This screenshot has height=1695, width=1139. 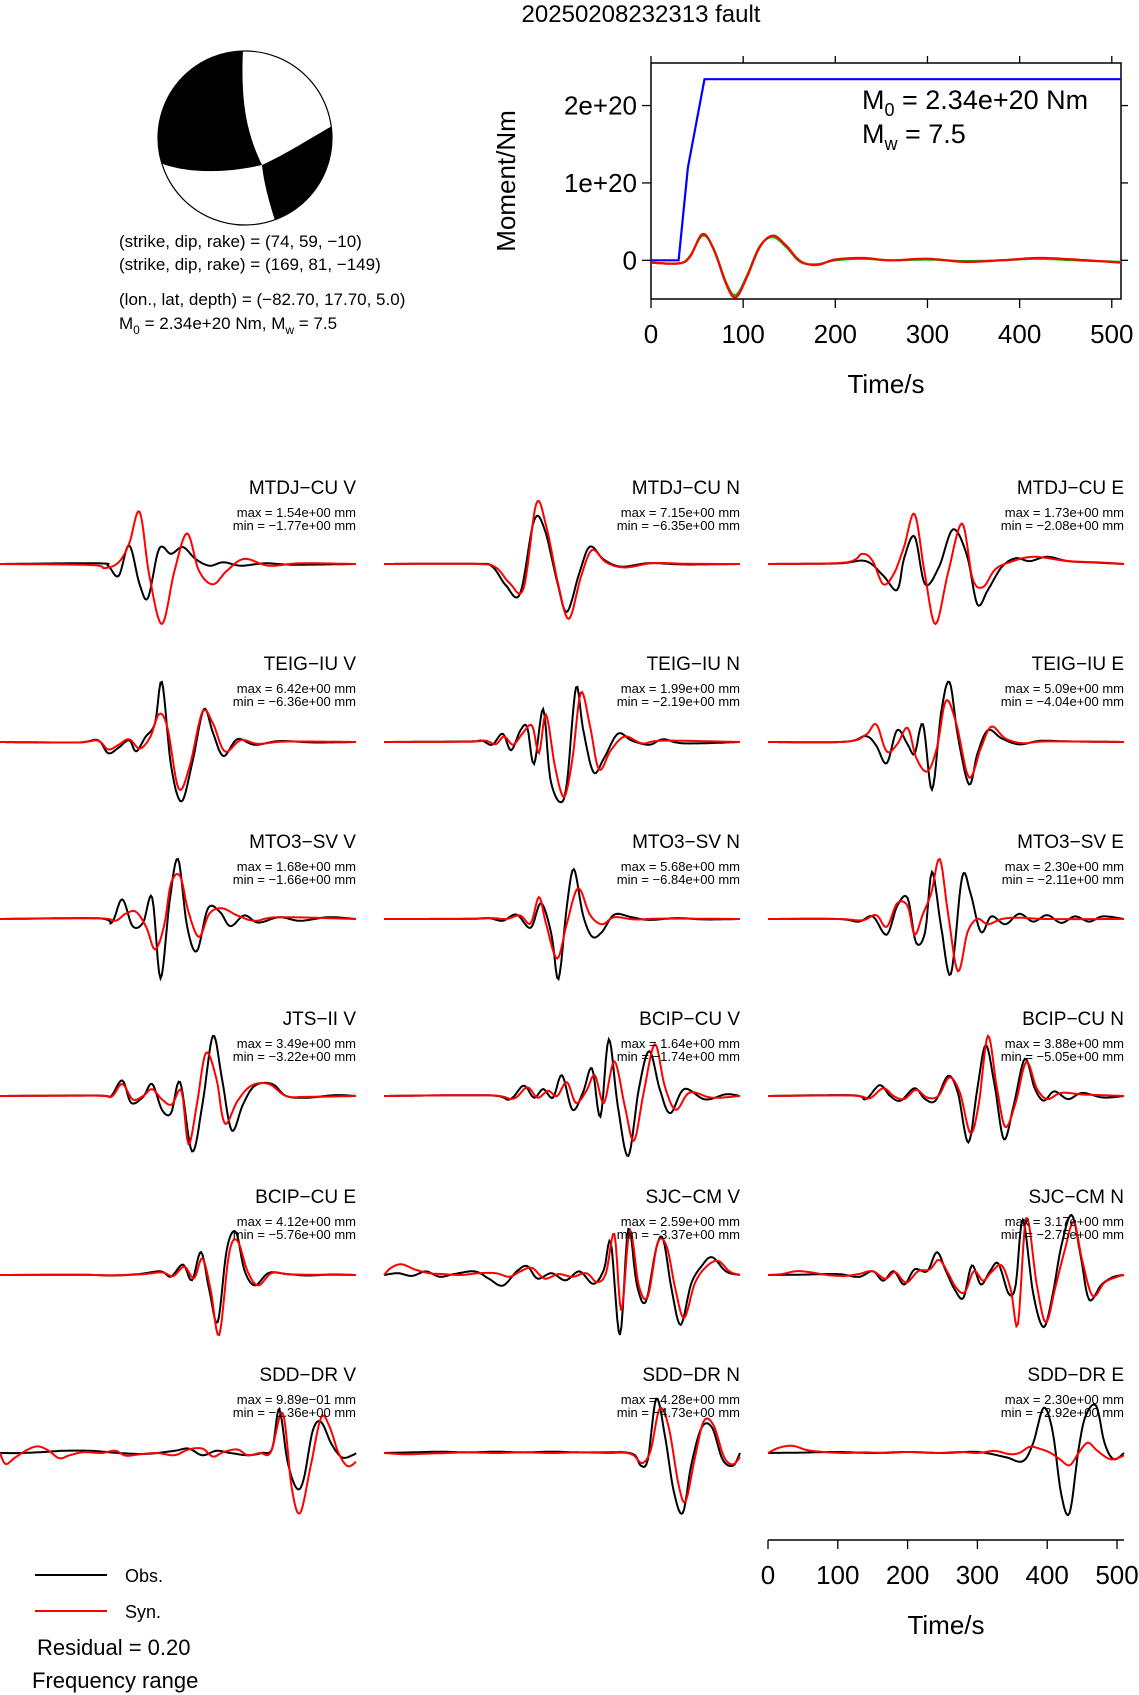 What do you see at coordinates (693, 1197) in the screenshot?
I see `station-name: SJC−CM V` at bounding box center [693, 1197].